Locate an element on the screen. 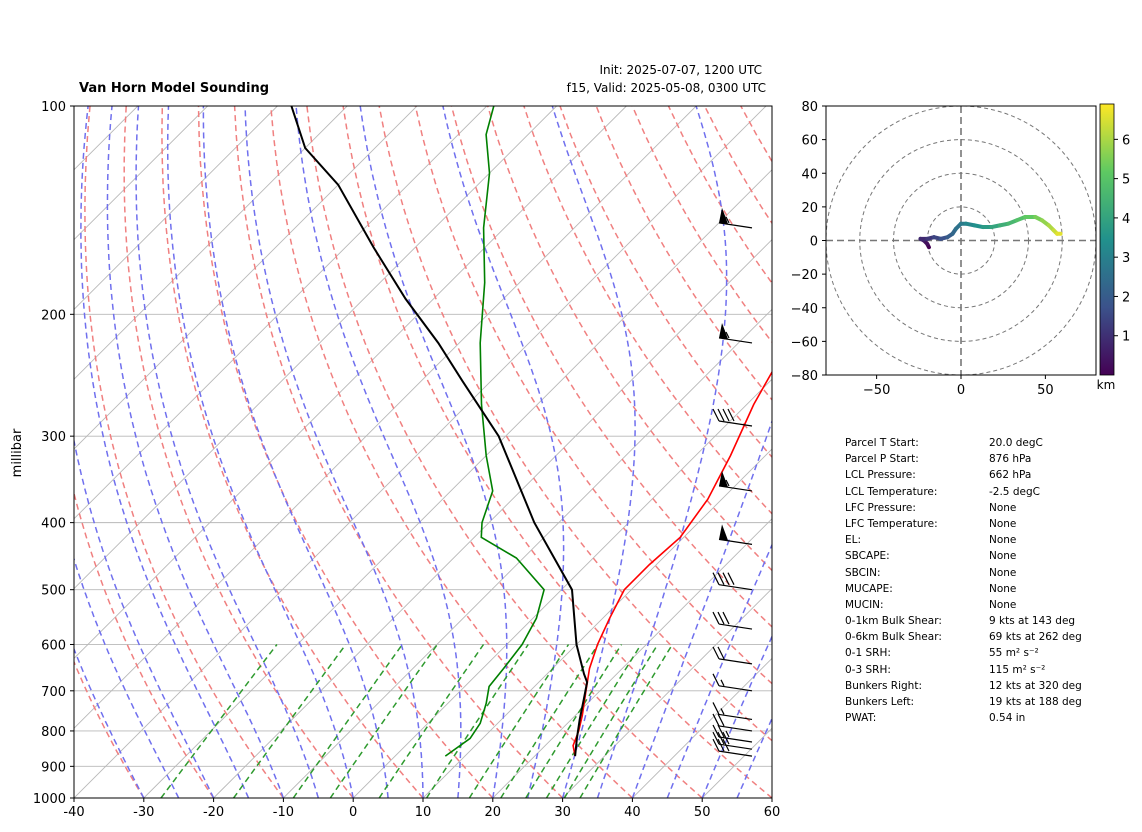 The image size is (1142, 832). skew-t-y-axis: 100 200 300 400 500 600 700 800 900 1000 is located at coordinates (53, 453).